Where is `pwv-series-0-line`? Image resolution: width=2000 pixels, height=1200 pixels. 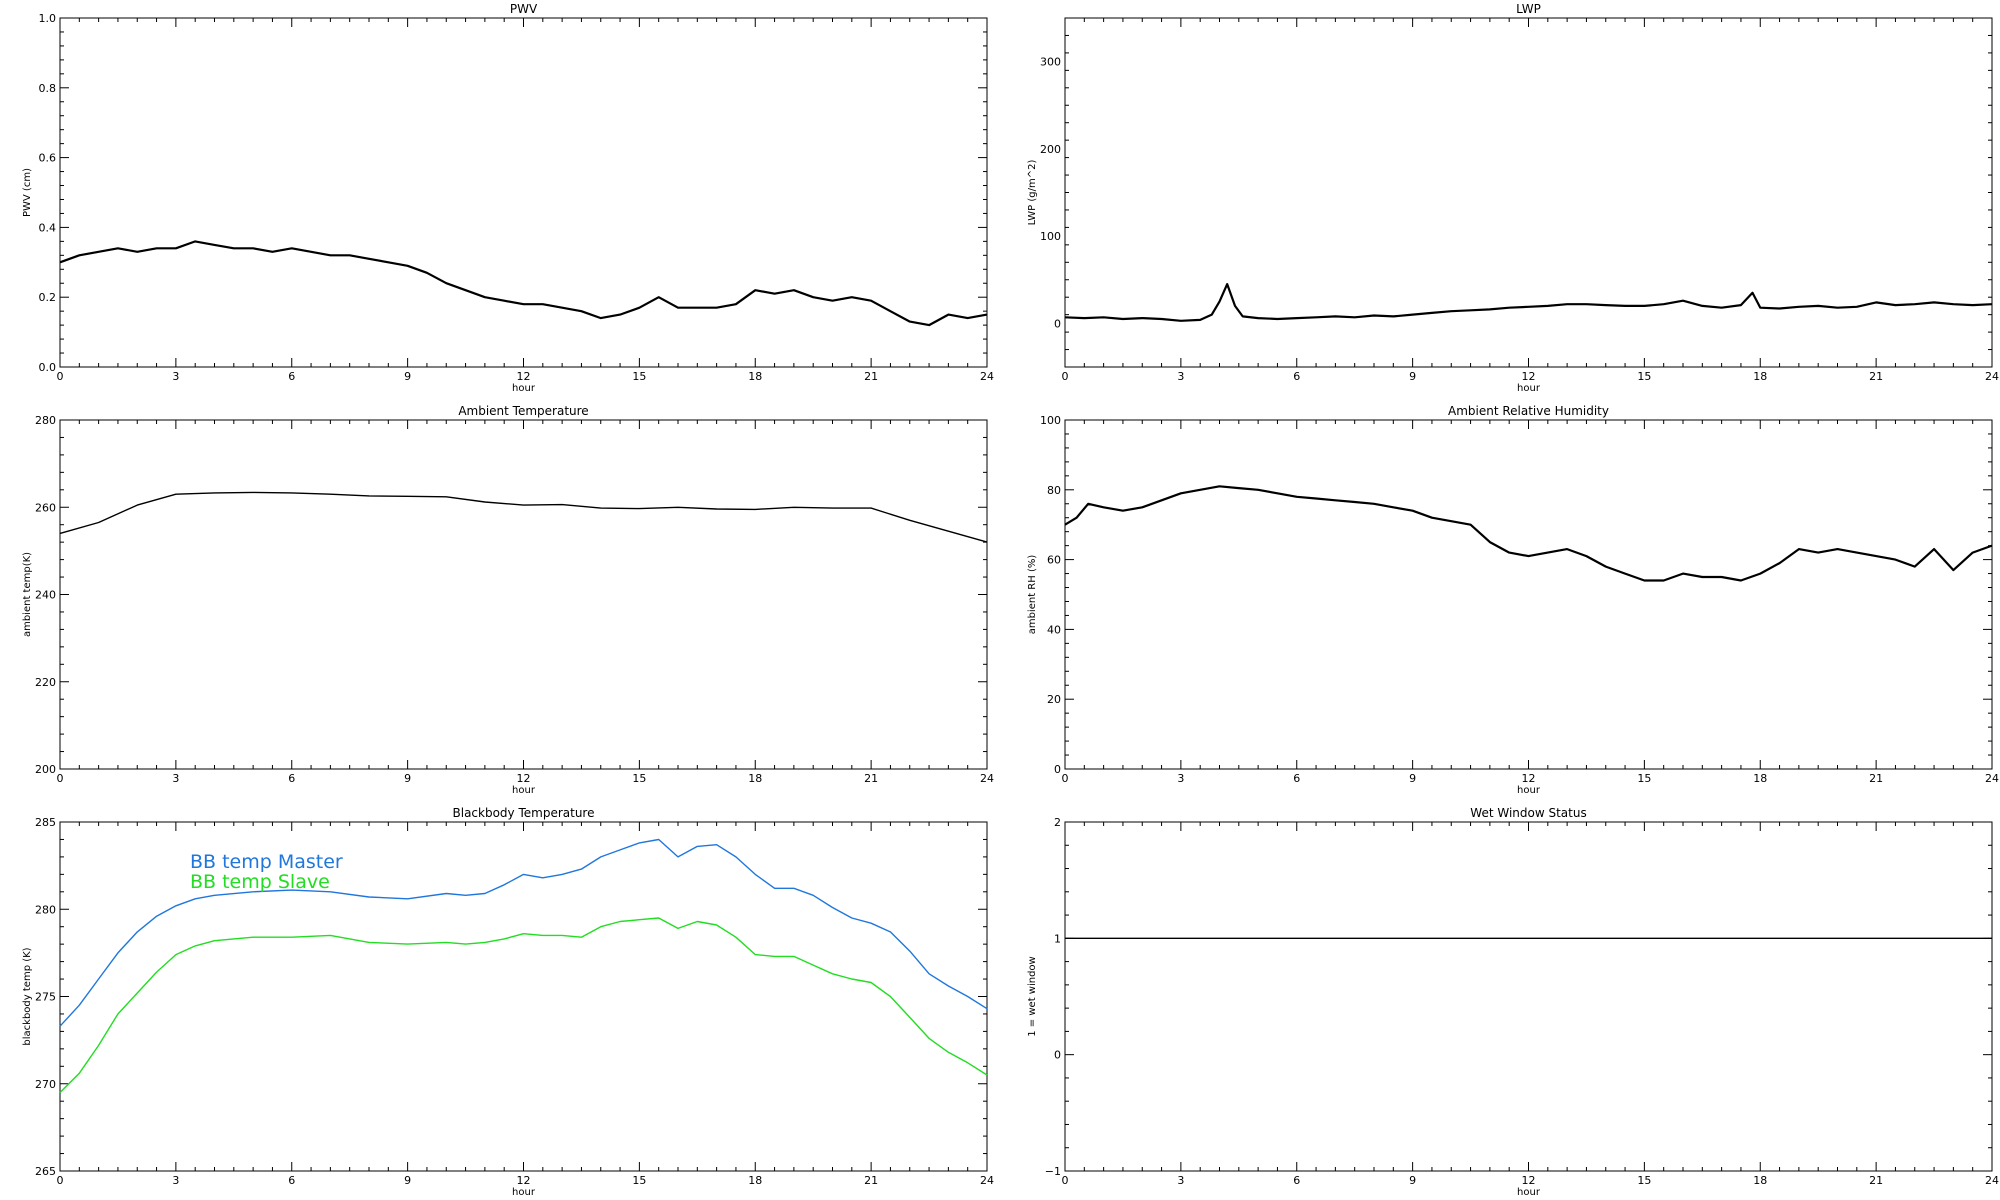
pwv-series-0-line is located at coordinates (523, 283).